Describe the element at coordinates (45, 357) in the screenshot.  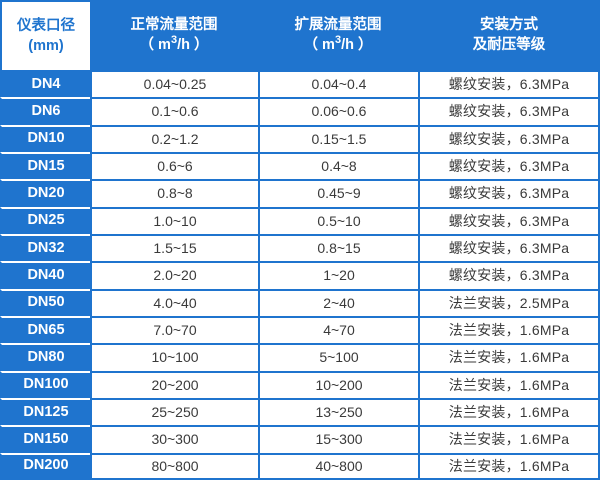
I see `cell-diameter: DN80` at that location.